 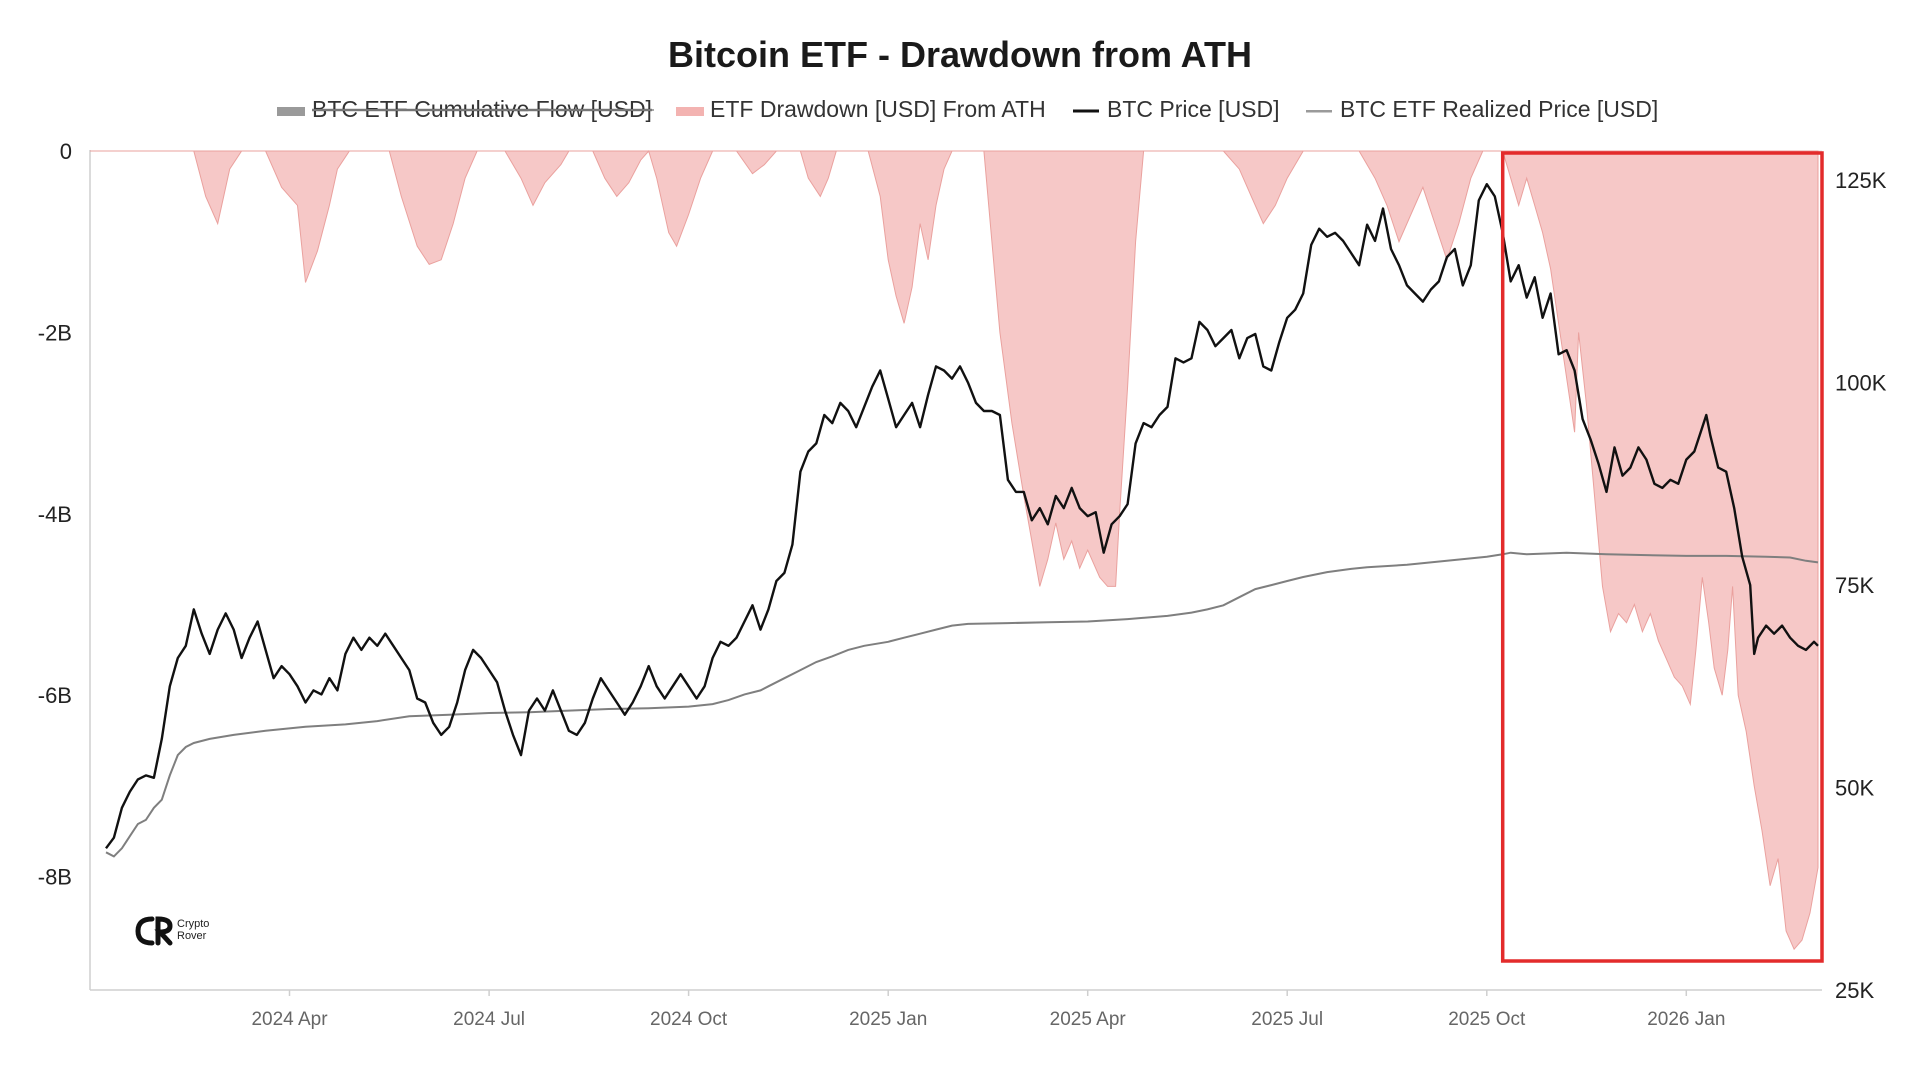 What do you see at coordinates (55, 877) in the screenshot?
I see `left-tick-label: -8B` at bounding box center [55, 877].